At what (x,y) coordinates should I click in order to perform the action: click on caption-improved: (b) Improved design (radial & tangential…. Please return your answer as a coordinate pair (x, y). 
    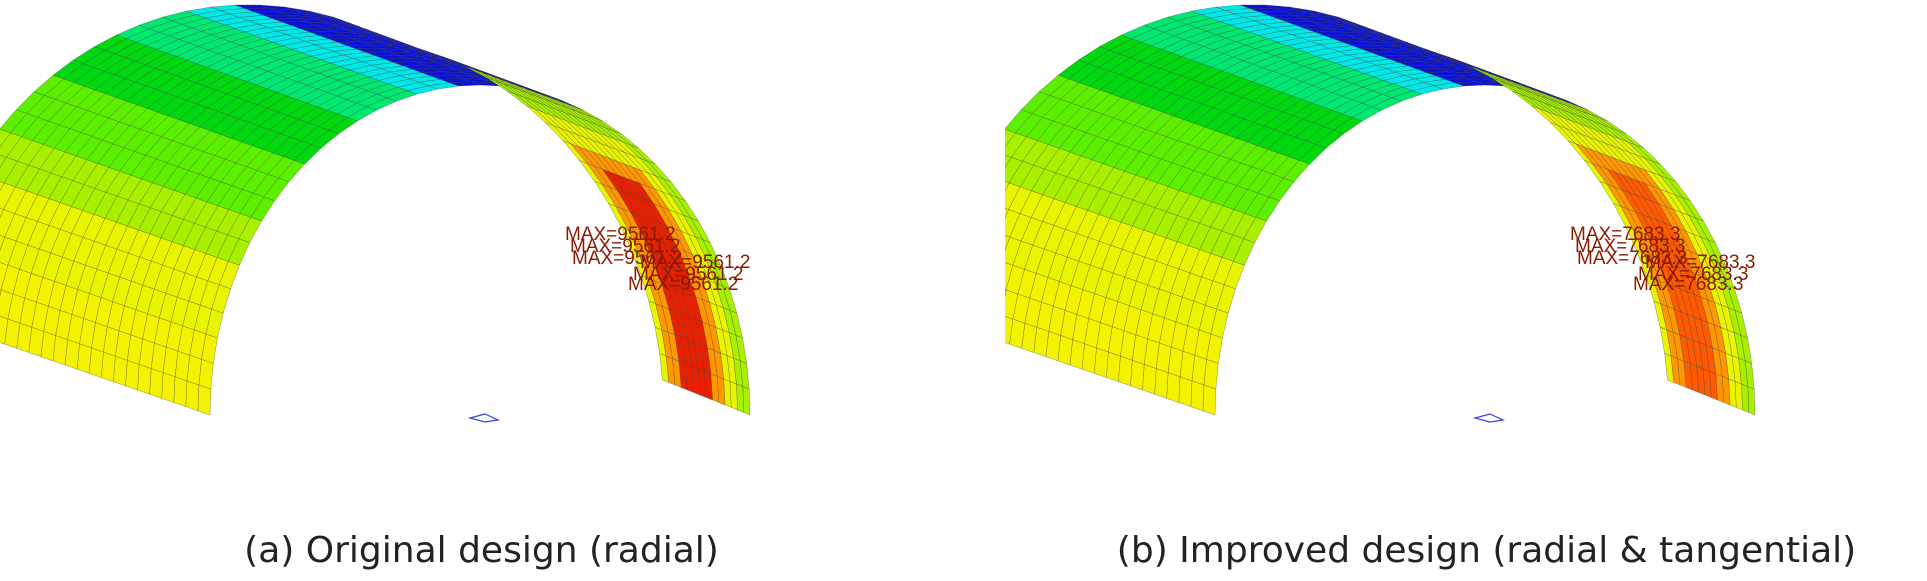
    Looking at the image, I should click on (1486, 550).